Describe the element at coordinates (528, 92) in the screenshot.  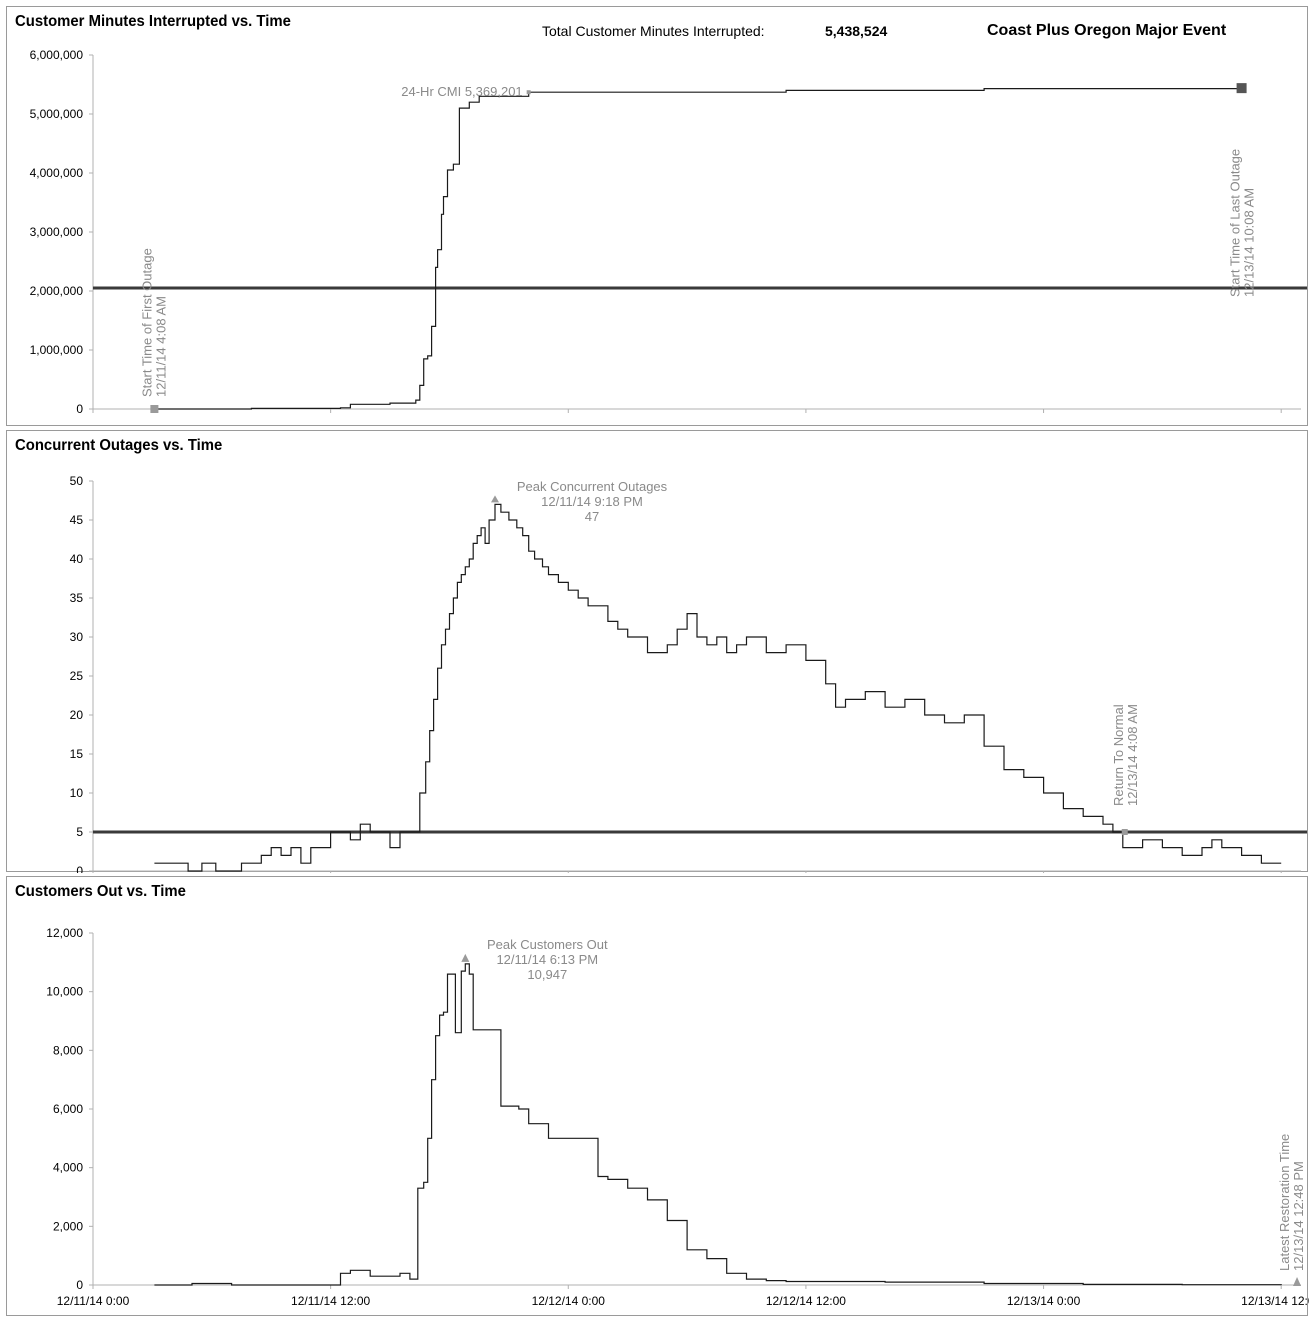
I see `cmi-24hr-marker` at that location.